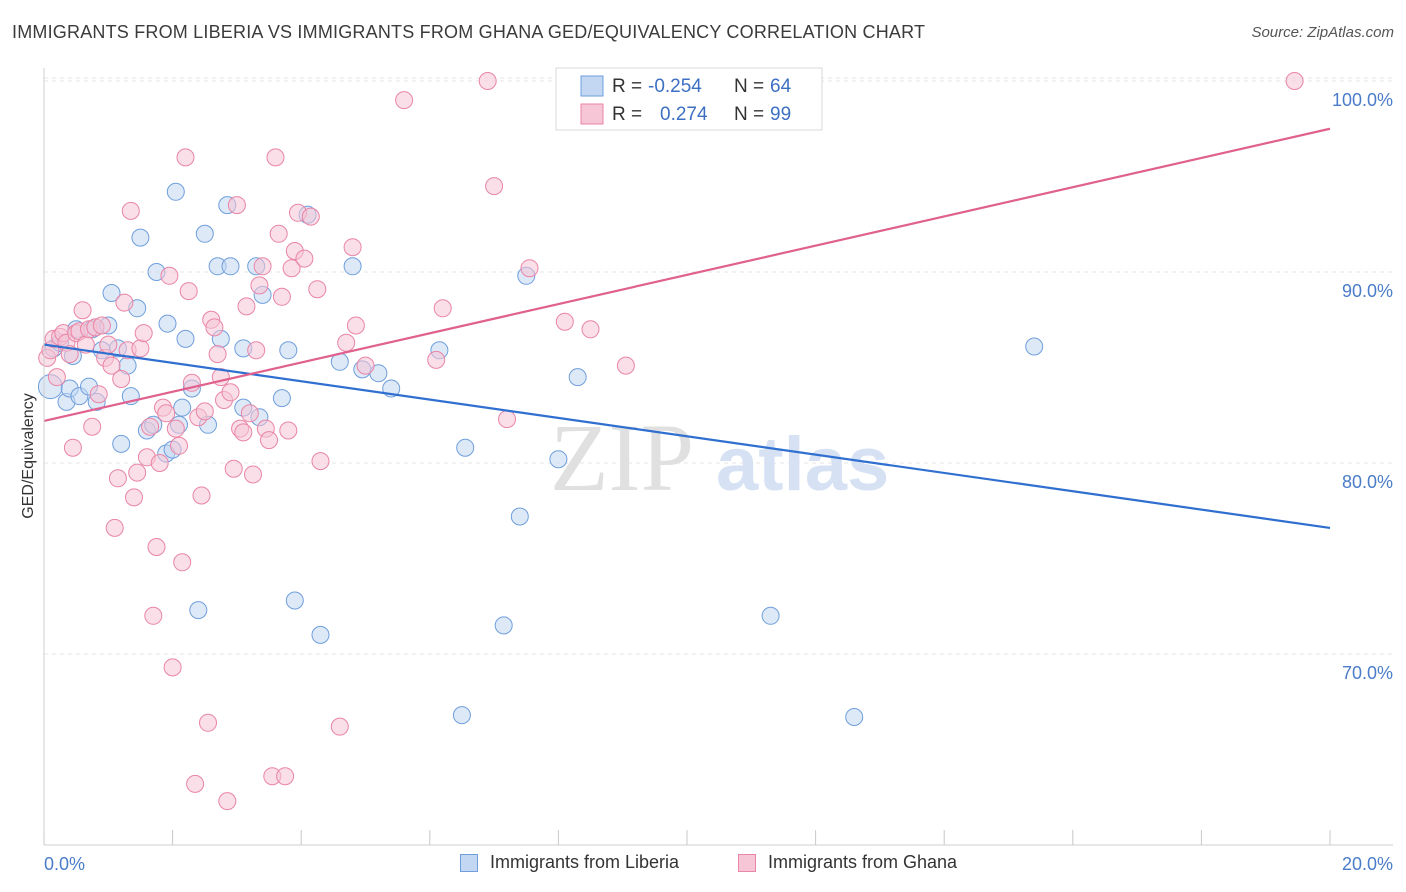  Describe the element at coordinates (627, 86) in the screenshot. I see `legend-r-label-liberia: R =` at that location.